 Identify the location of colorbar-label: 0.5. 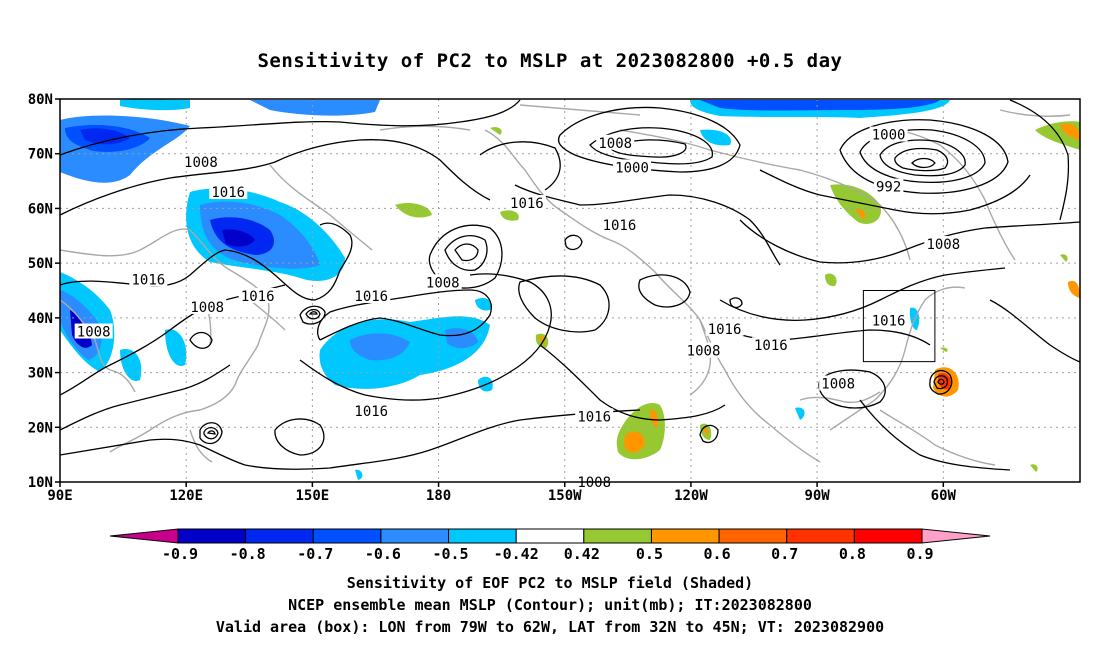
(649, 554).